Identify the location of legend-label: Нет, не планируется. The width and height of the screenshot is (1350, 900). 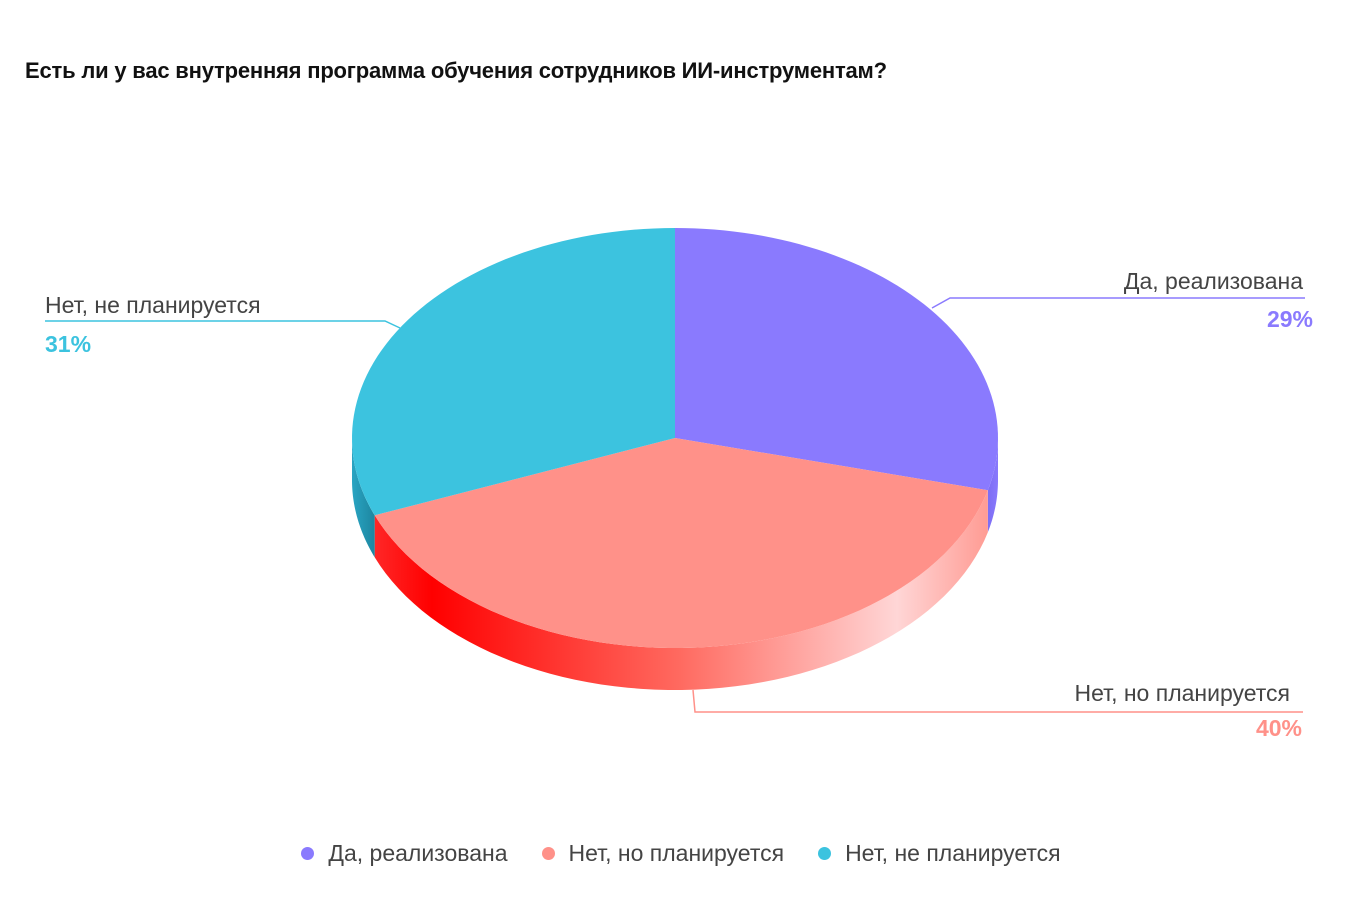
(953, 853).